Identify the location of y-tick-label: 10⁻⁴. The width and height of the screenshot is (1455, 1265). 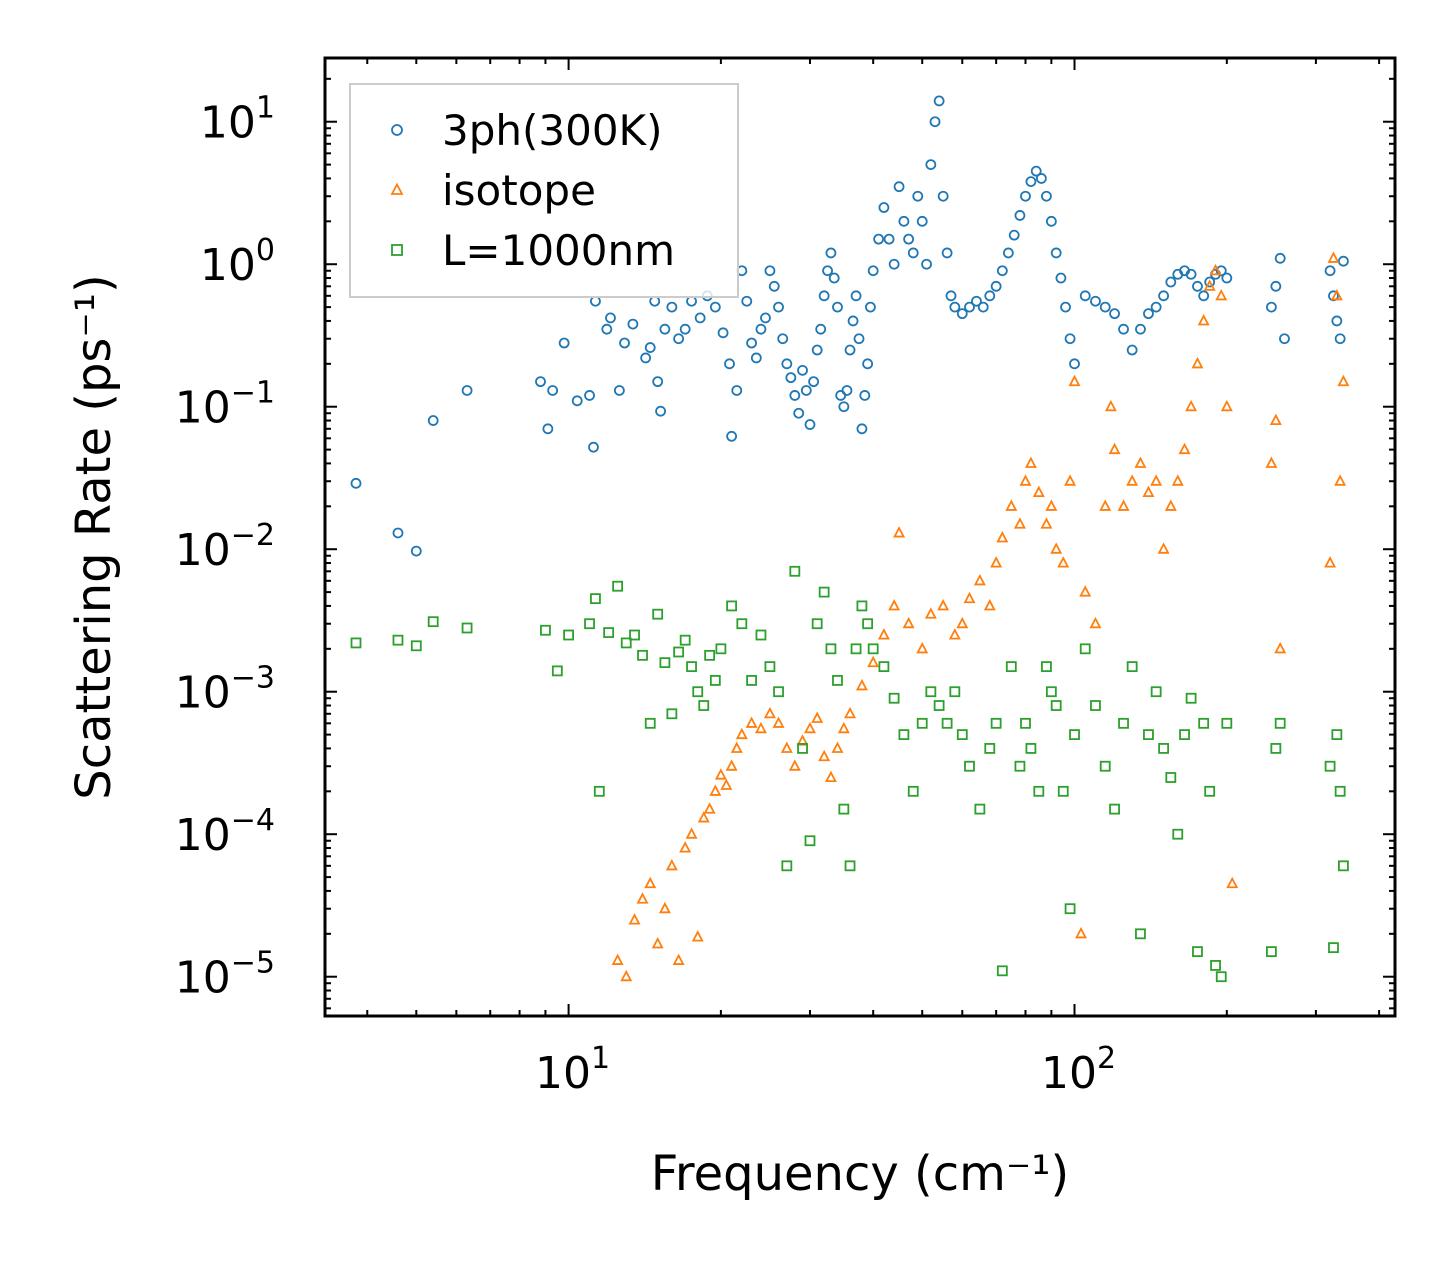
(225, 832).